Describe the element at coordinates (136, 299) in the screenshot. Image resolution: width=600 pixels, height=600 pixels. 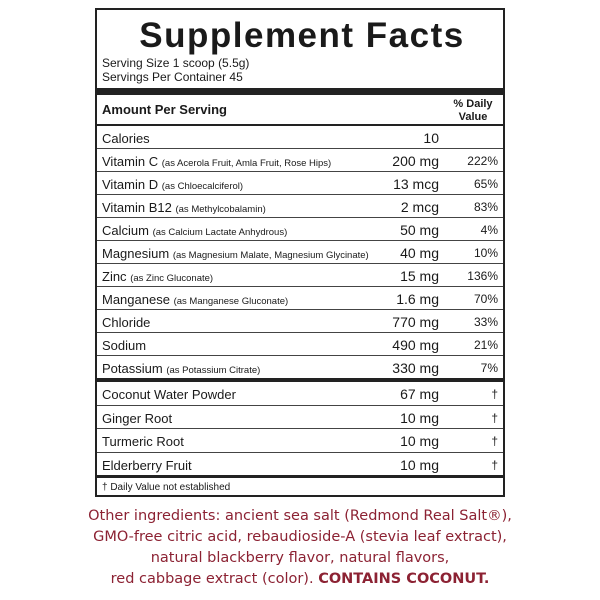
I see `nutrient-name: Manganese` at that location.